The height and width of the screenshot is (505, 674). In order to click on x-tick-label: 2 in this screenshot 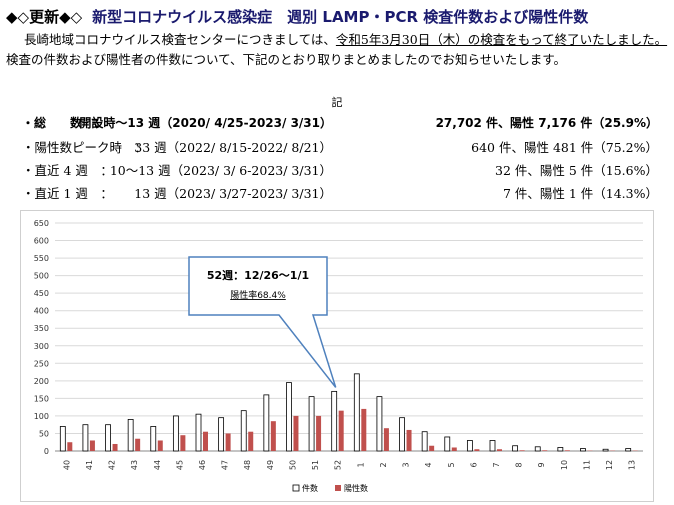, I will do `click(383, 464)`.